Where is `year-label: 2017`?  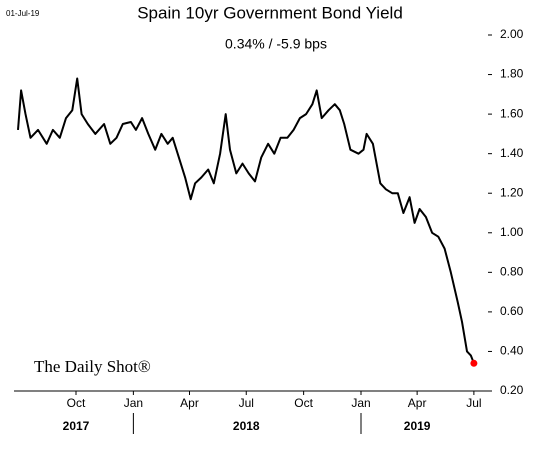
year-label: 2017 is located at coordinates (76, 426).